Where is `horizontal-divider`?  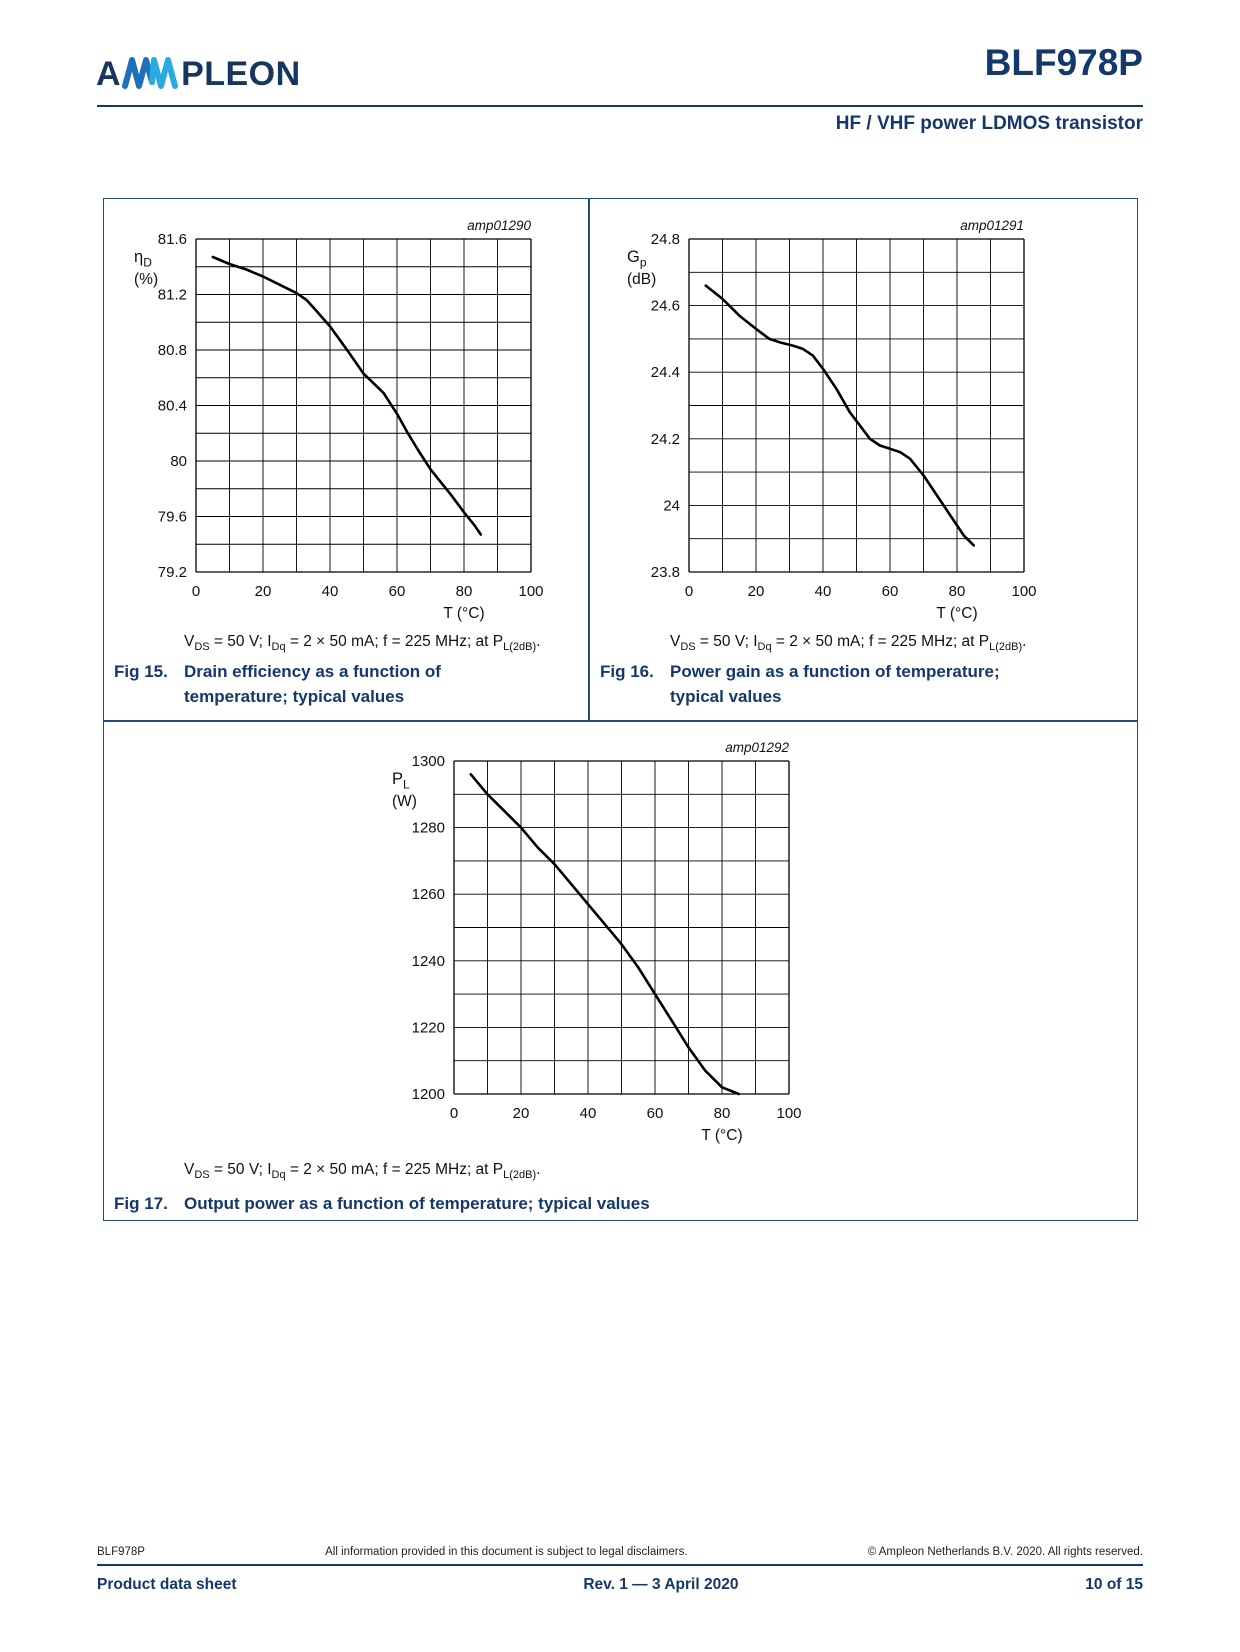
horizontal-divider is located at coordinates (620, 721).